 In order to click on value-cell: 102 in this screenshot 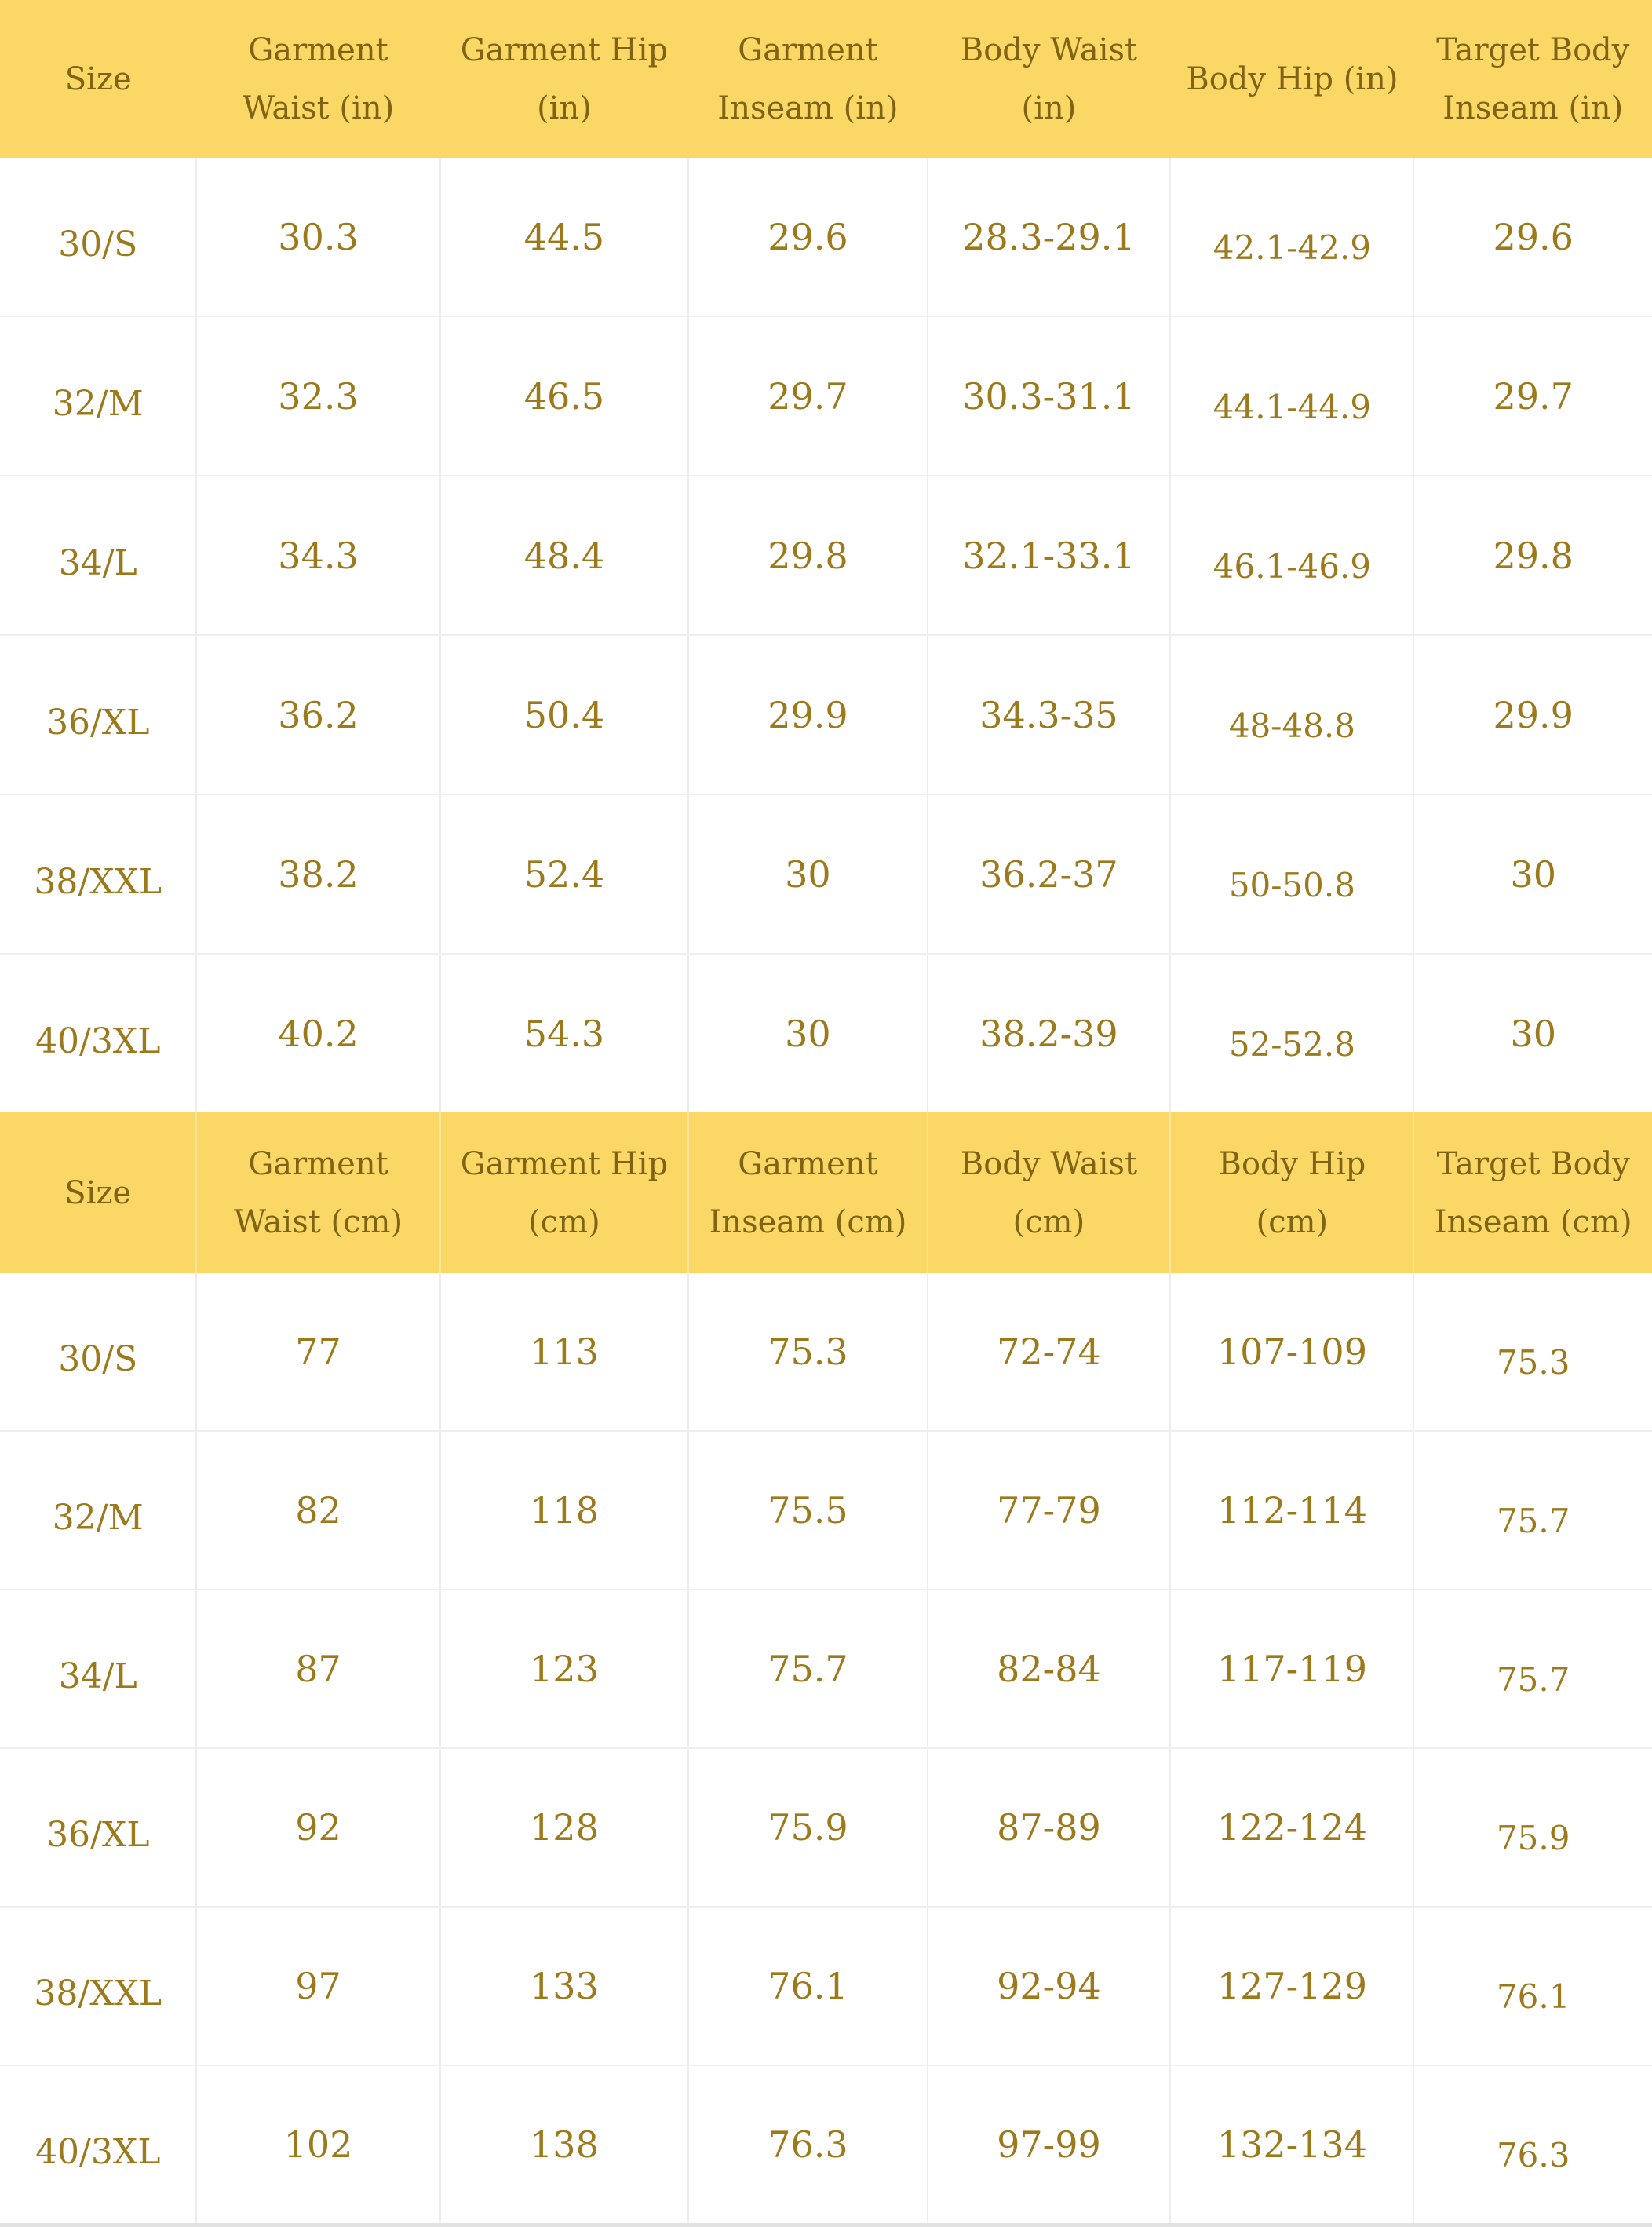, I will do `click(318, 2146)`.